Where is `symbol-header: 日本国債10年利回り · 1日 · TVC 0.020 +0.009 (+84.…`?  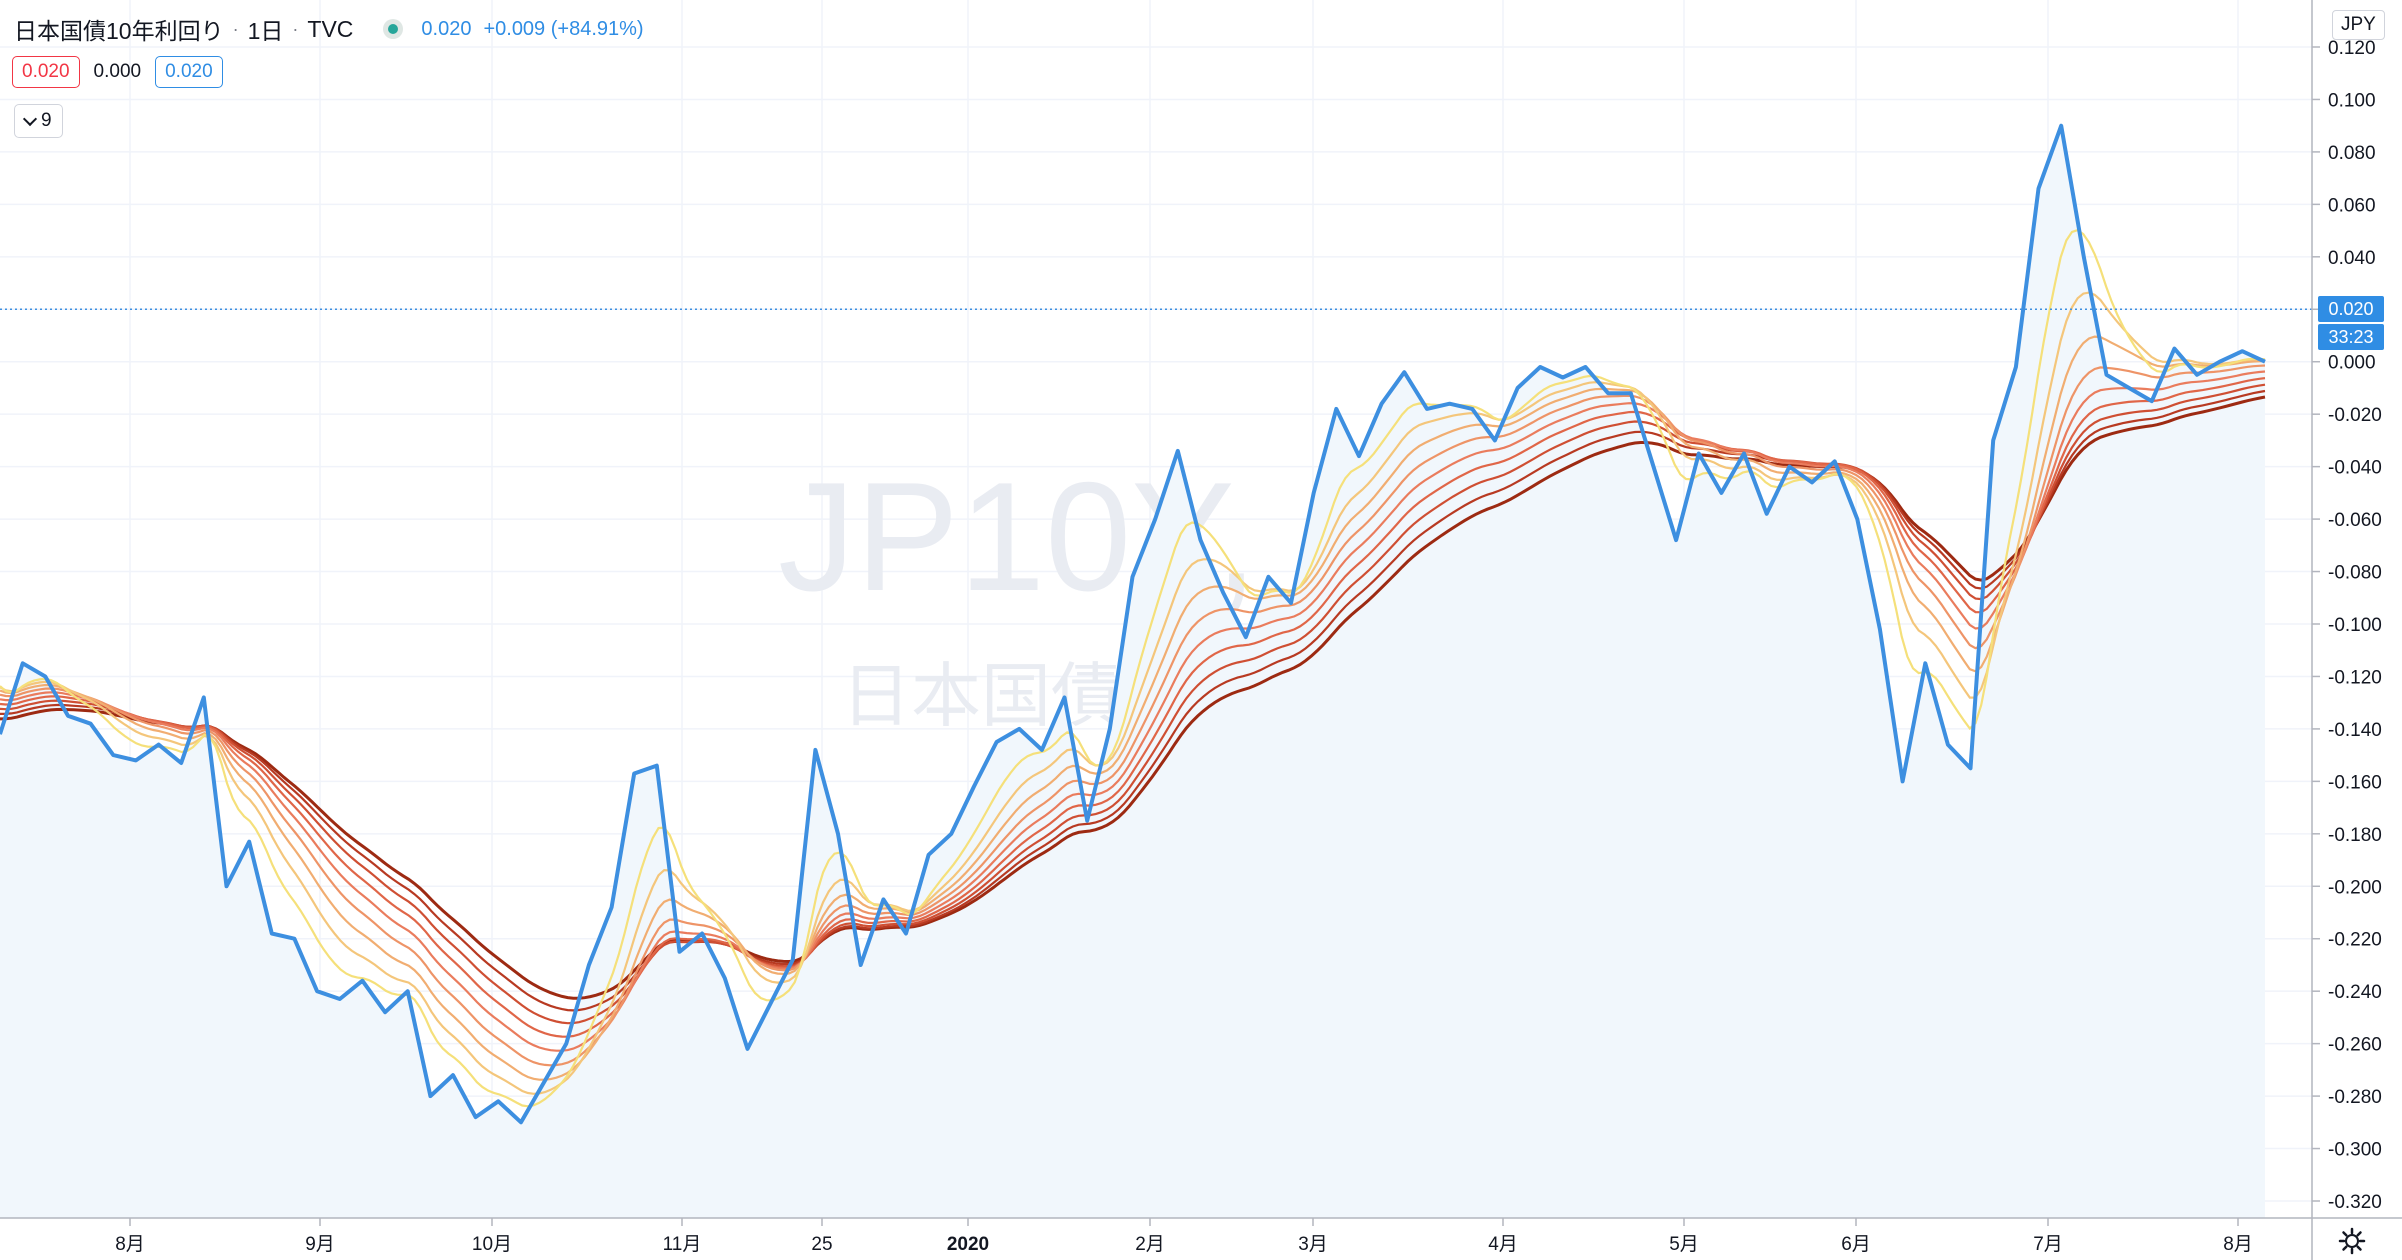
symbol-header: 日本国債10年利回り · 1日 · TVC 0.020 +0.009 (+84.… is located at coordinates (335, 29).